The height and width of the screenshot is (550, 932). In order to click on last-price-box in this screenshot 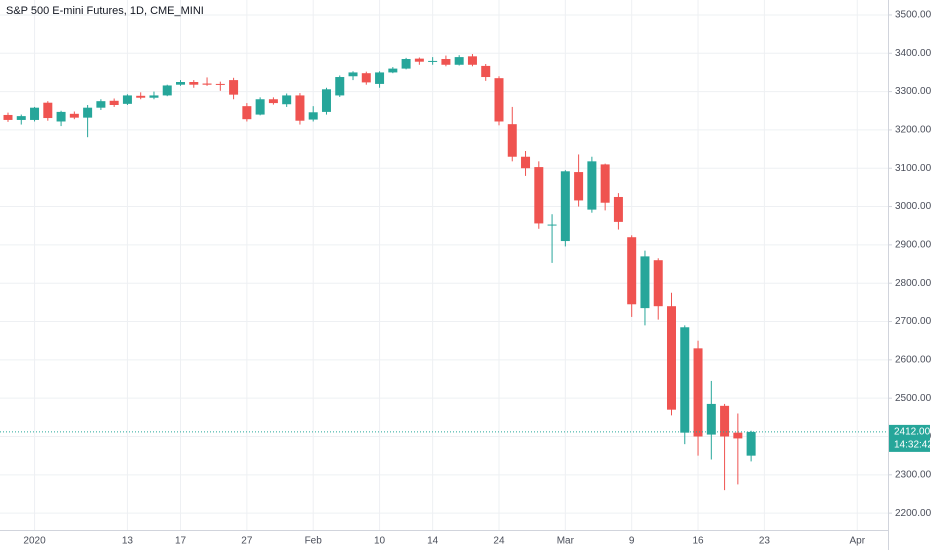, I will do `click(909, 438)`.